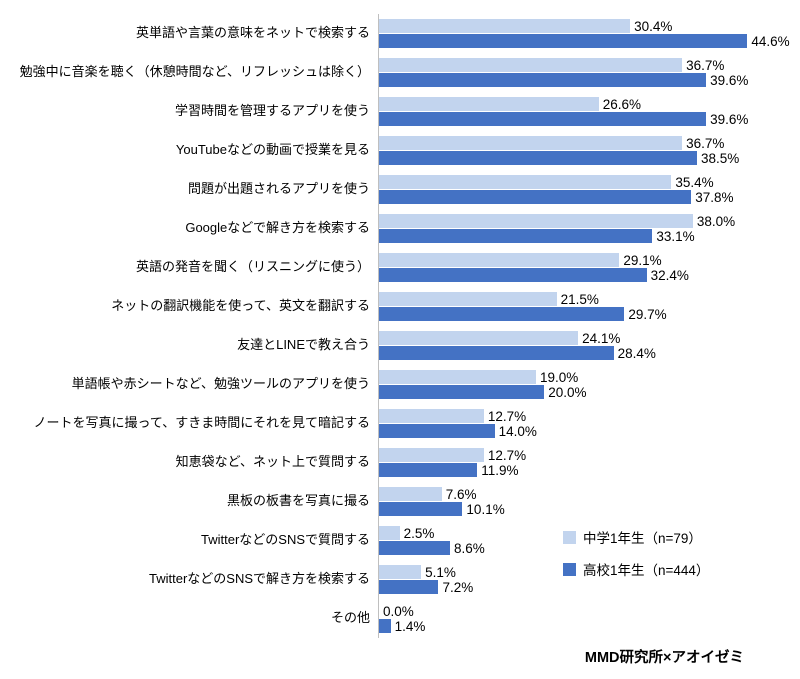 This screenshot has height=679, width=800. Describe the element at coordinates (585, 104) in the screenshot. I see `bar-line: 26.6%` at that location.